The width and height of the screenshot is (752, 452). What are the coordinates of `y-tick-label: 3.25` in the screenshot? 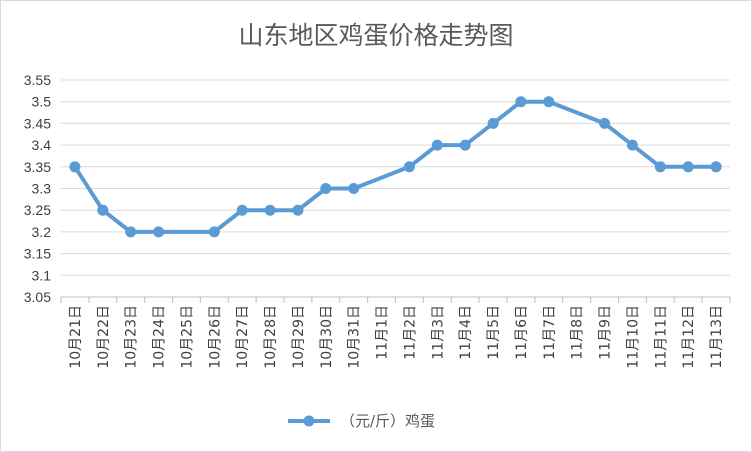 It's located at (37, 210).